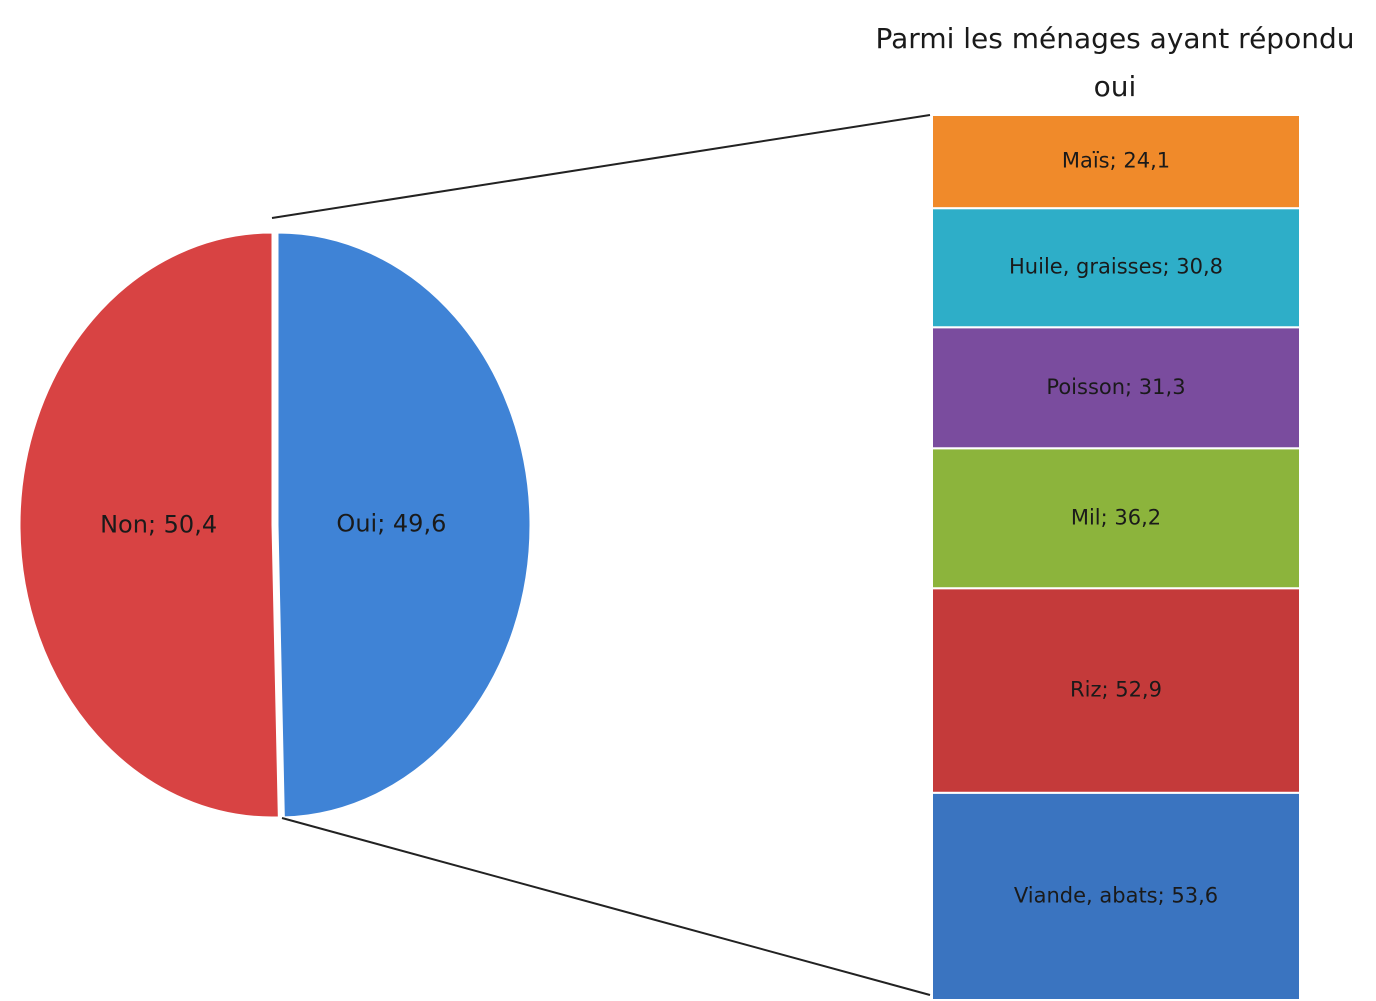 The image size is (1376, 1001). I want to click on data-label: Poisson; 31,3, so click(1115, 387).